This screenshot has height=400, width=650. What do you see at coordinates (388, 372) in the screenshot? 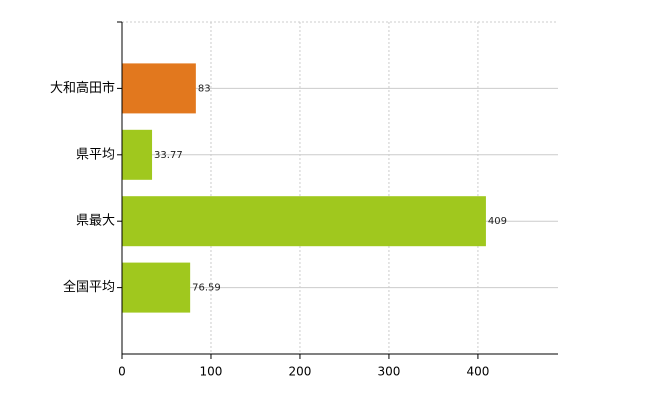
I see `x-tick-label: 300` at bounding box center [388, 372].